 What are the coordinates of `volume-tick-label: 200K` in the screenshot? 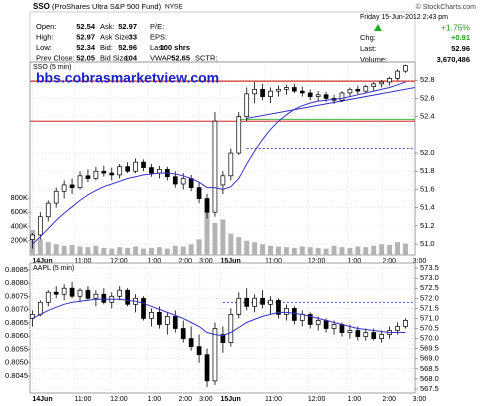 It's located at (19, 240).